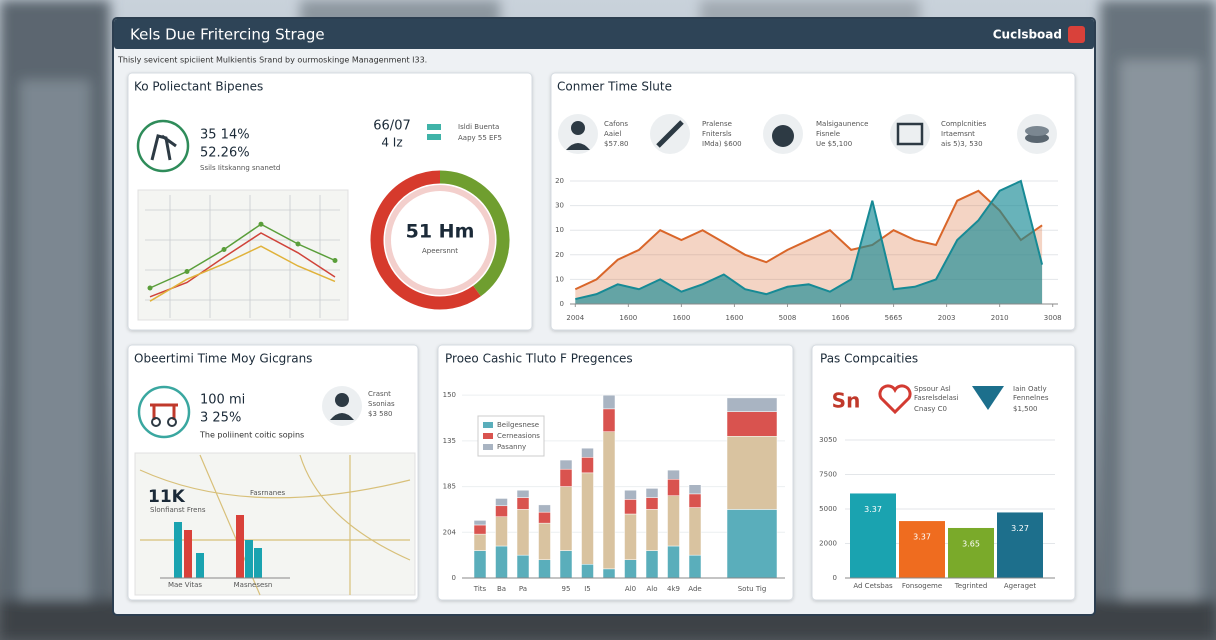 This screenshot has height=640, width=1216. I want to click on panel-title: Ko Poliectant Bipenes, so click(198, 87).